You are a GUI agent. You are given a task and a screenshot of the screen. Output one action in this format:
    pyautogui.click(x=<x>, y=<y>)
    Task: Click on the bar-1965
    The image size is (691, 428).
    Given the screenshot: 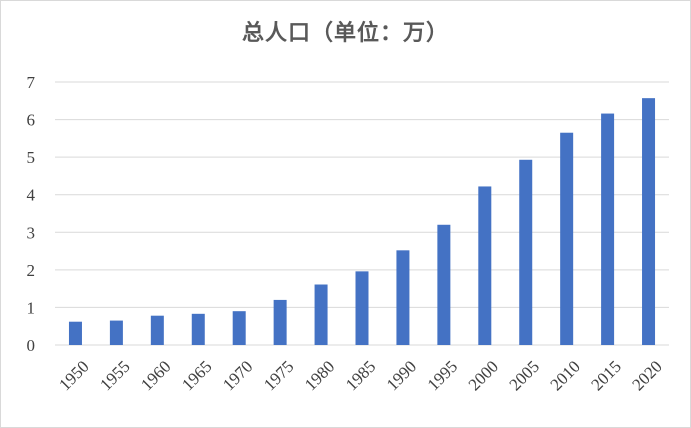 What is the action you would take?
    pyautogui.click(x=198, y=329)
    